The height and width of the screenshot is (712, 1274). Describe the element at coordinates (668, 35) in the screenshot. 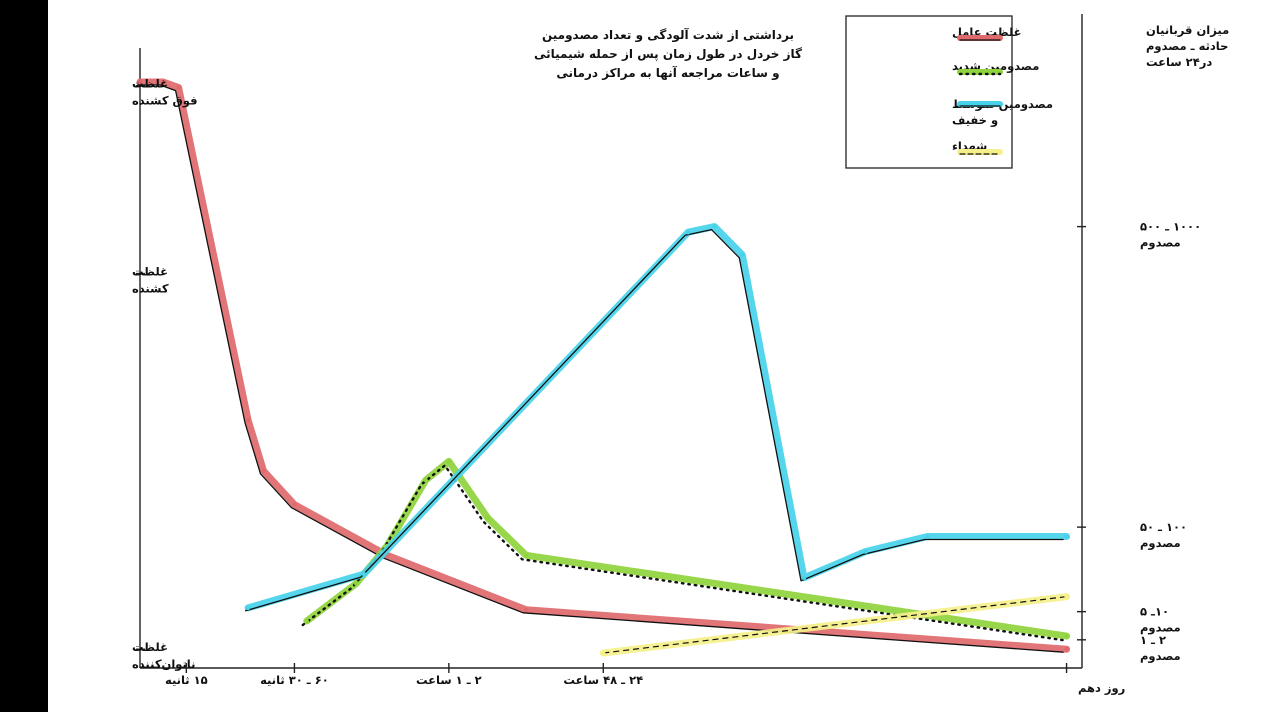

I see `chart-title: برداشتی از شدت آلودگی و تعداد مصدومین` at that location.